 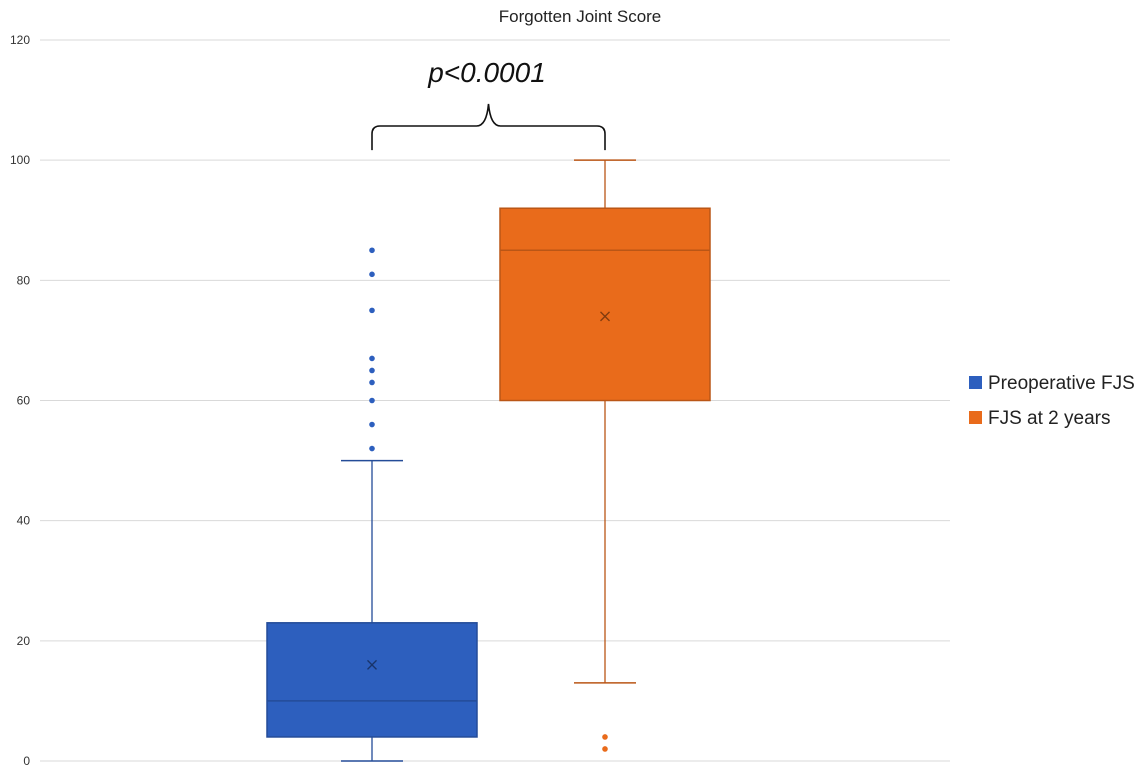 I want to click on y-tick-label: 40, so click(x=24, y=521).